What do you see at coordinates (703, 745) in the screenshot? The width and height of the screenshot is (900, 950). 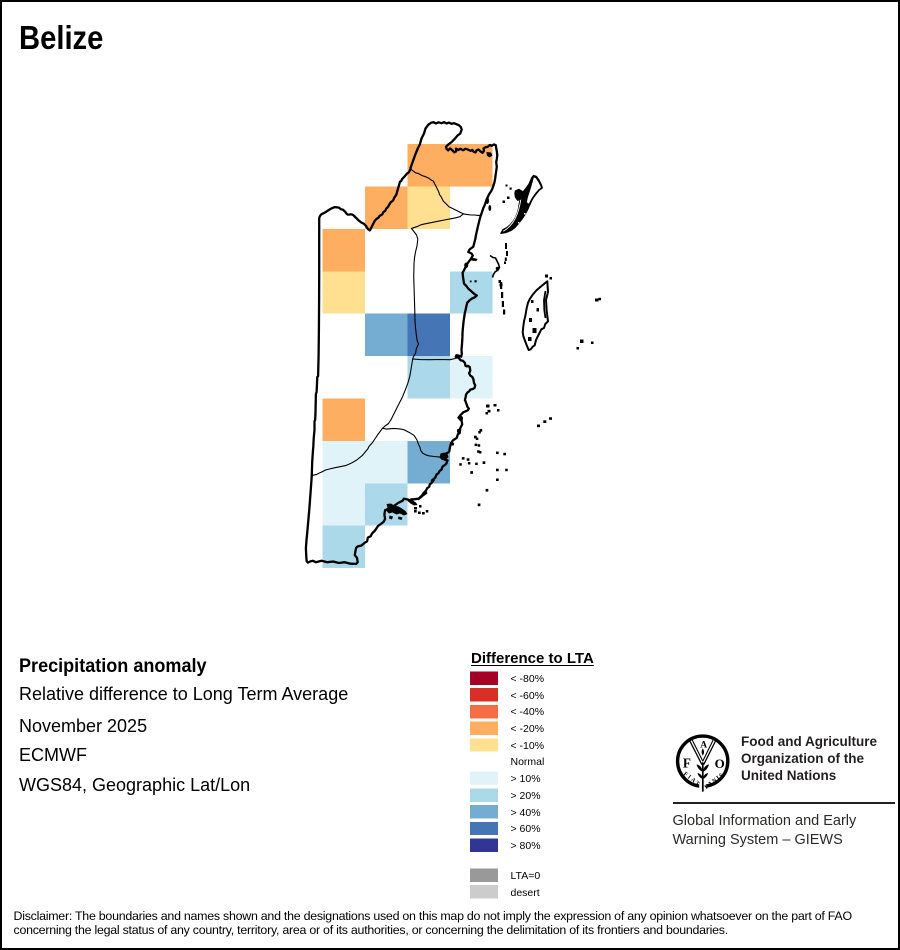 I see `svg-text: A` at bounding box center [703, 745].